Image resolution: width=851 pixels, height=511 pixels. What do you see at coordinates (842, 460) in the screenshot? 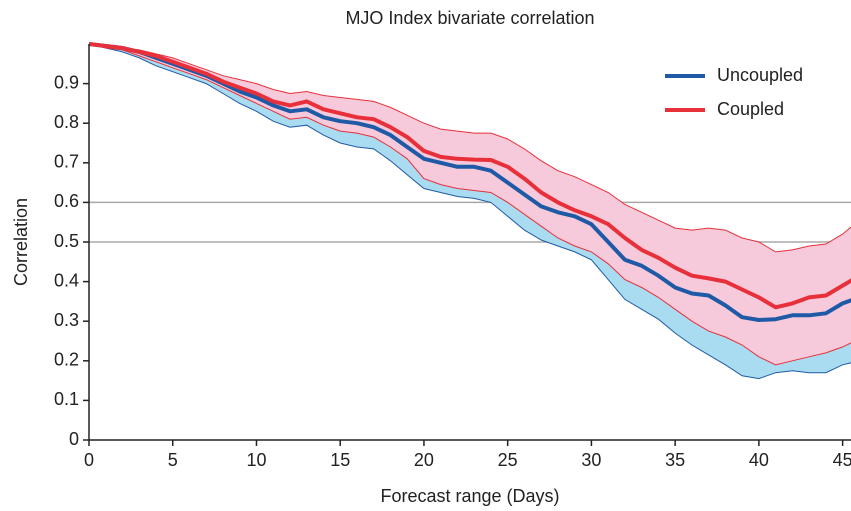
I see `x-tick-label: 45` at bounding box center [842, 460].